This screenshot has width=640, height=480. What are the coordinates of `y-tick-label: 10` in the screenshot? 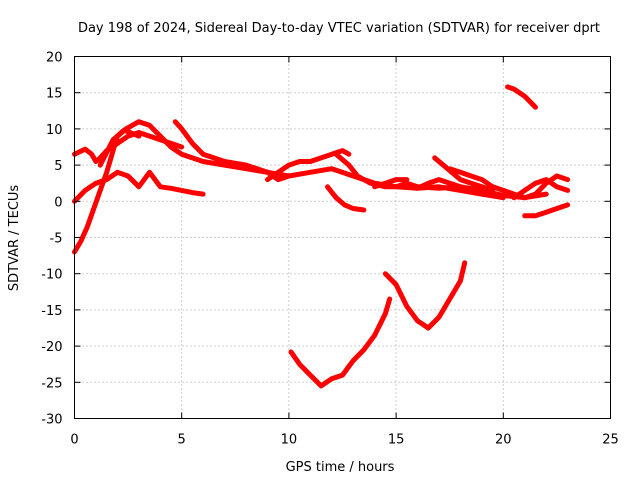 It's located at (54, 130).